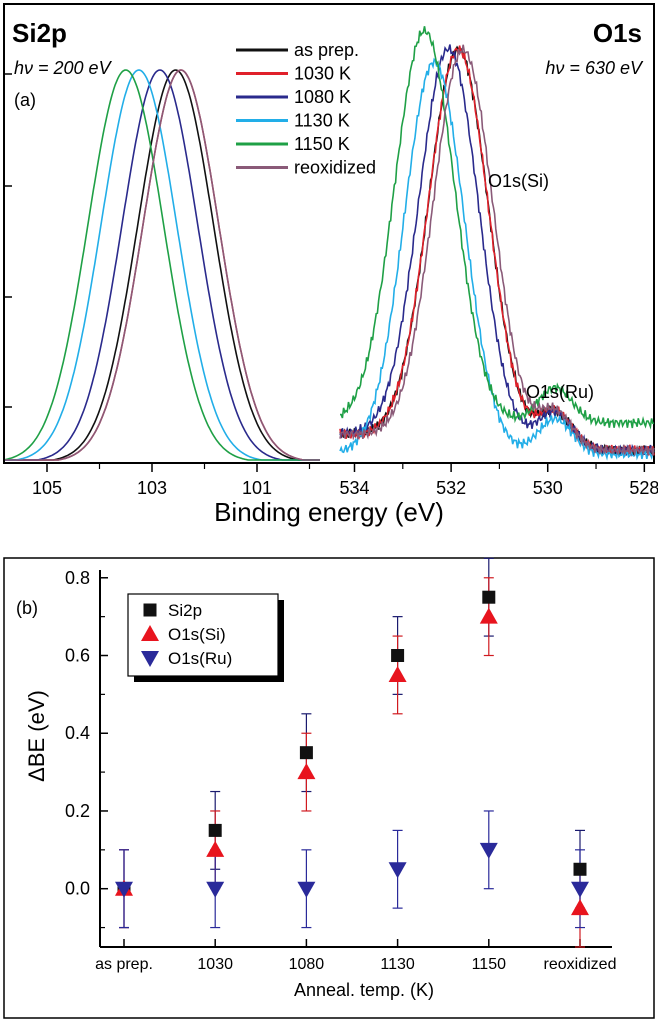 The height and width of the screenshot is (1023, 658). Describe the element at coordinates (171, 480) in the screenshot. I see `si2p-x-ticks: 105 103 101` at that location.